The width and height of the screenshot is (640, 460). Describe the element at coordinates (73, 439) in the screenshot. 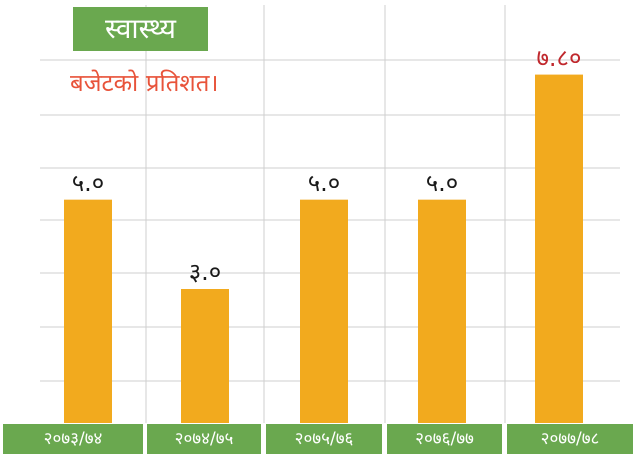

I see `category-label-1: २०७३/७४` at that location.